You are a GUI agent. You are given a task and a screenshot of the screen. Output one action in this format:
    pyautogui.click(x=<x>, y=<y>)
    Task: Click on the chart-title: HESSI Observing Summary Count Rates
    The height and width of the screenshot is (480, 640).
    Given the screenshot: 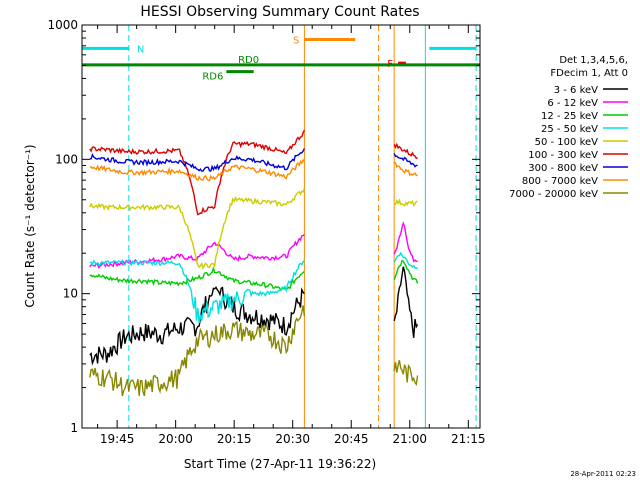 What is the action you would take?
    pyautogui.click(x=279, y=12)
    